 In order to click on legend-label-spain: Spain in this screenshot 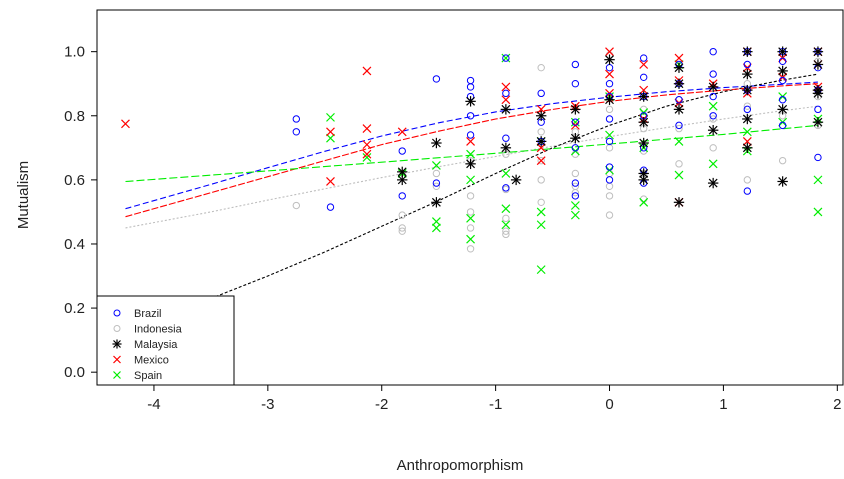, I will do `click(148, 376)`.